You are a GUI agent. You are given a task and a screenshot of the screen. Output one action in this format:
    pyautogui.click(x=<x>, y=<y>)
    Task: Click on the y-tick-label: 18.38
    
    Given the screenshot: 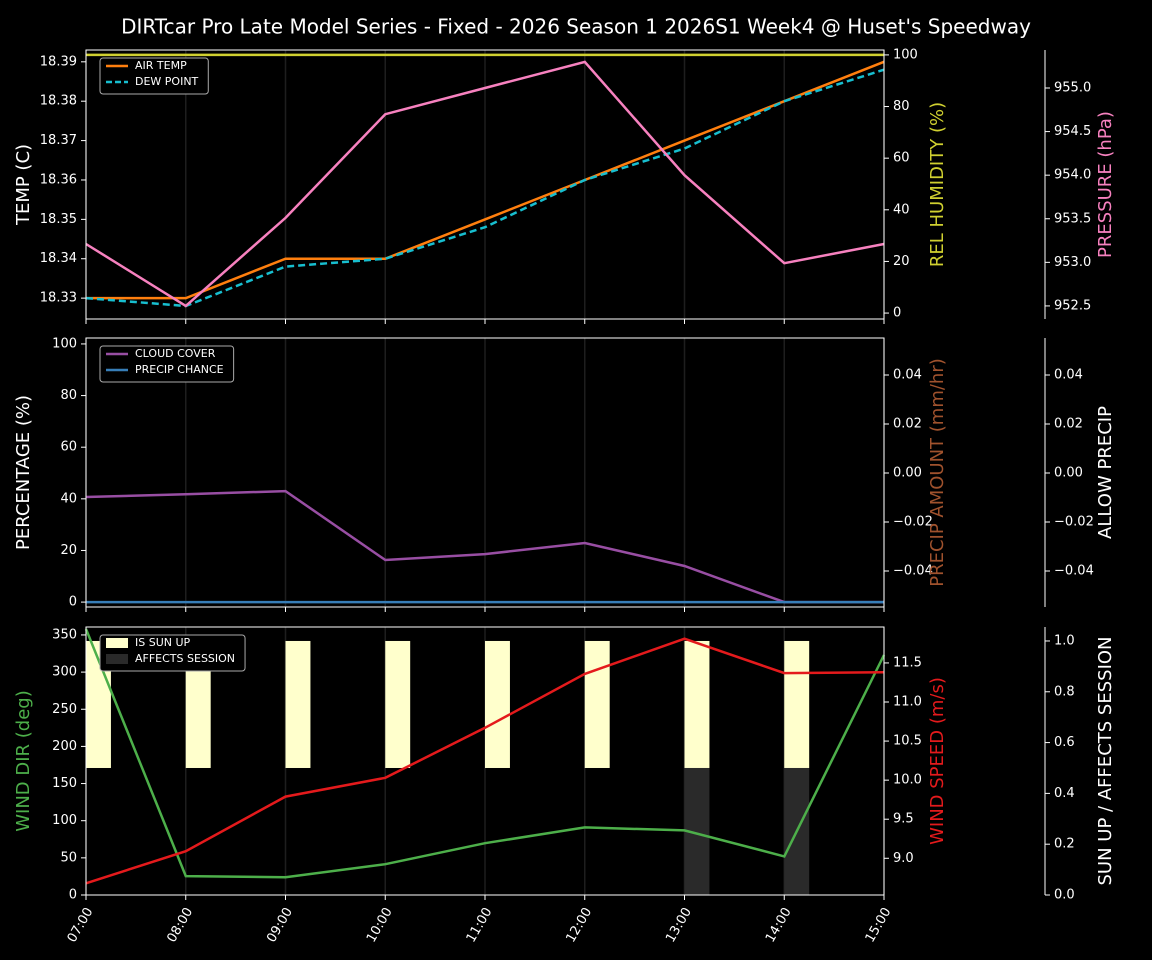 What is the action you would take?
    pyautogui.click(x=58, y=101)
    